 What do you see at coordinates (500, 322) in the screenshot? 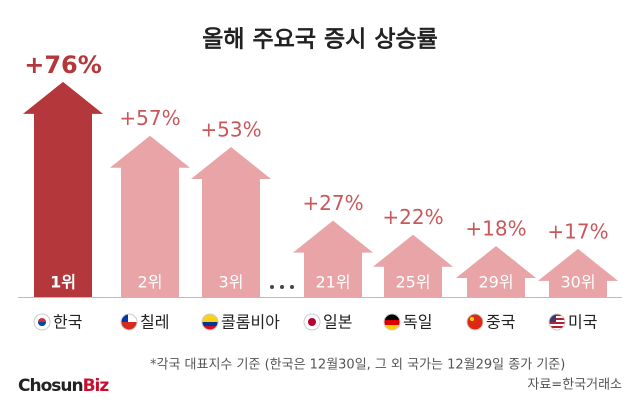
I see `legend-label: 중국` at bounding box center [500, 322].